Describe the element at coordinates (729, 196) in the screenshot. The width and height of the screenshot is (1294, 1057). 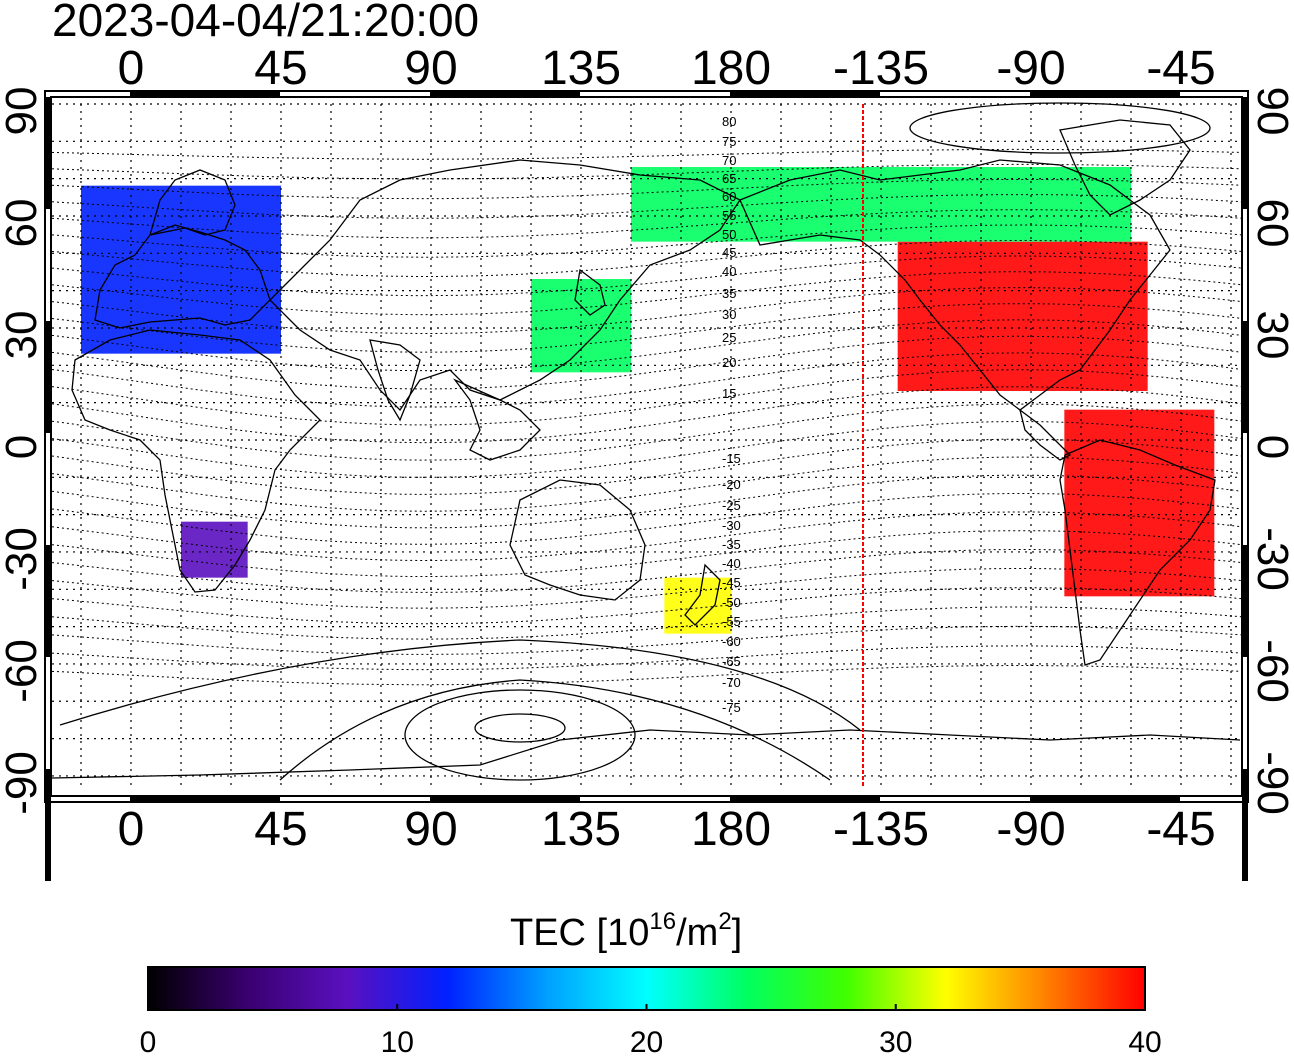
I see `contour-label: 60` at that location.